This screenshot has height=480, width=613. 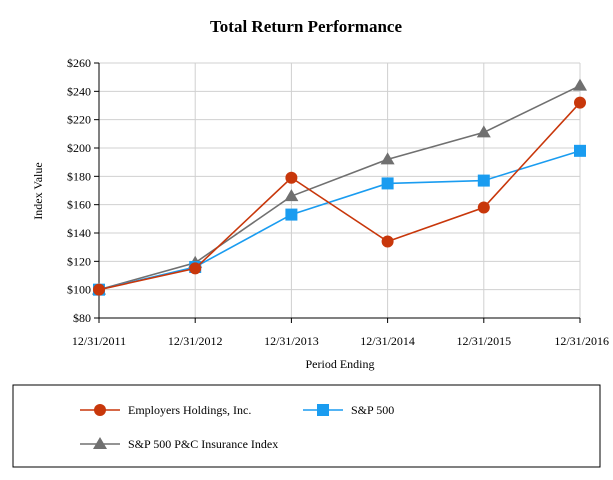 I want to click on legend-item: S&P 500 P&C Insurance Index, so click(x=179, y=444).